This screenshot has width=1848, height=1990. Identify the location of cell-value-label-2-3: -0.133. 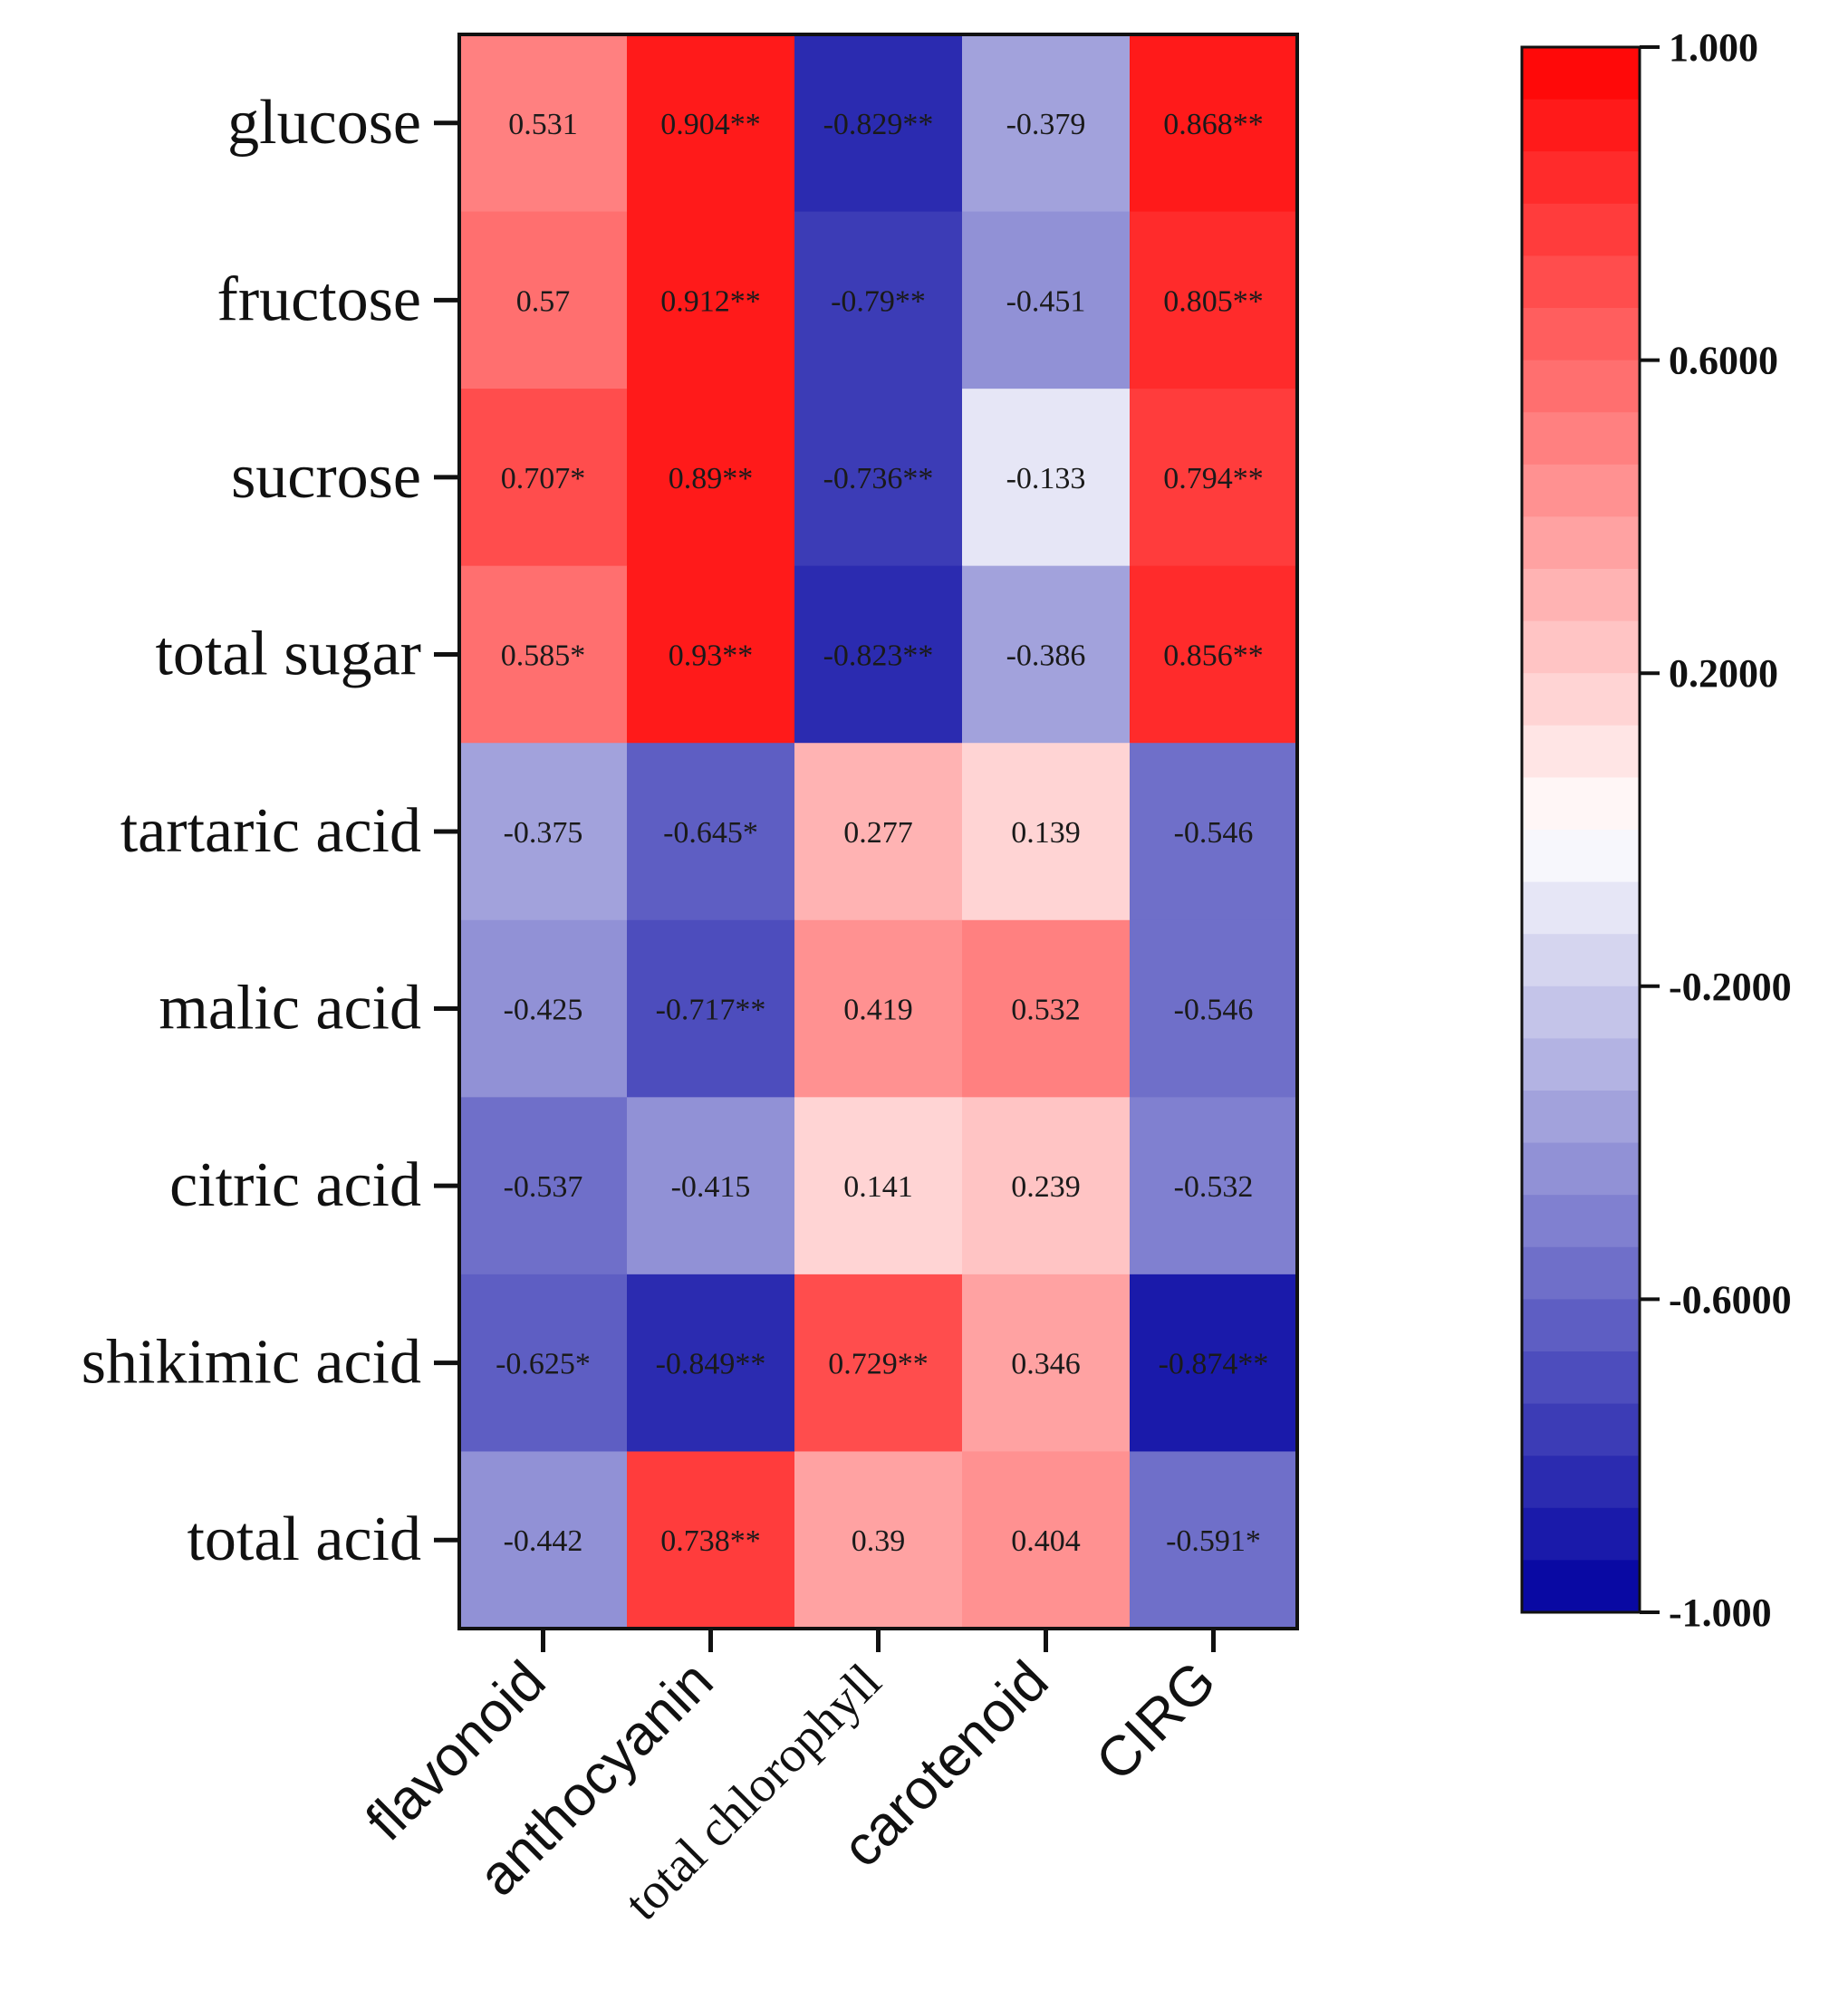
(1046, 478).